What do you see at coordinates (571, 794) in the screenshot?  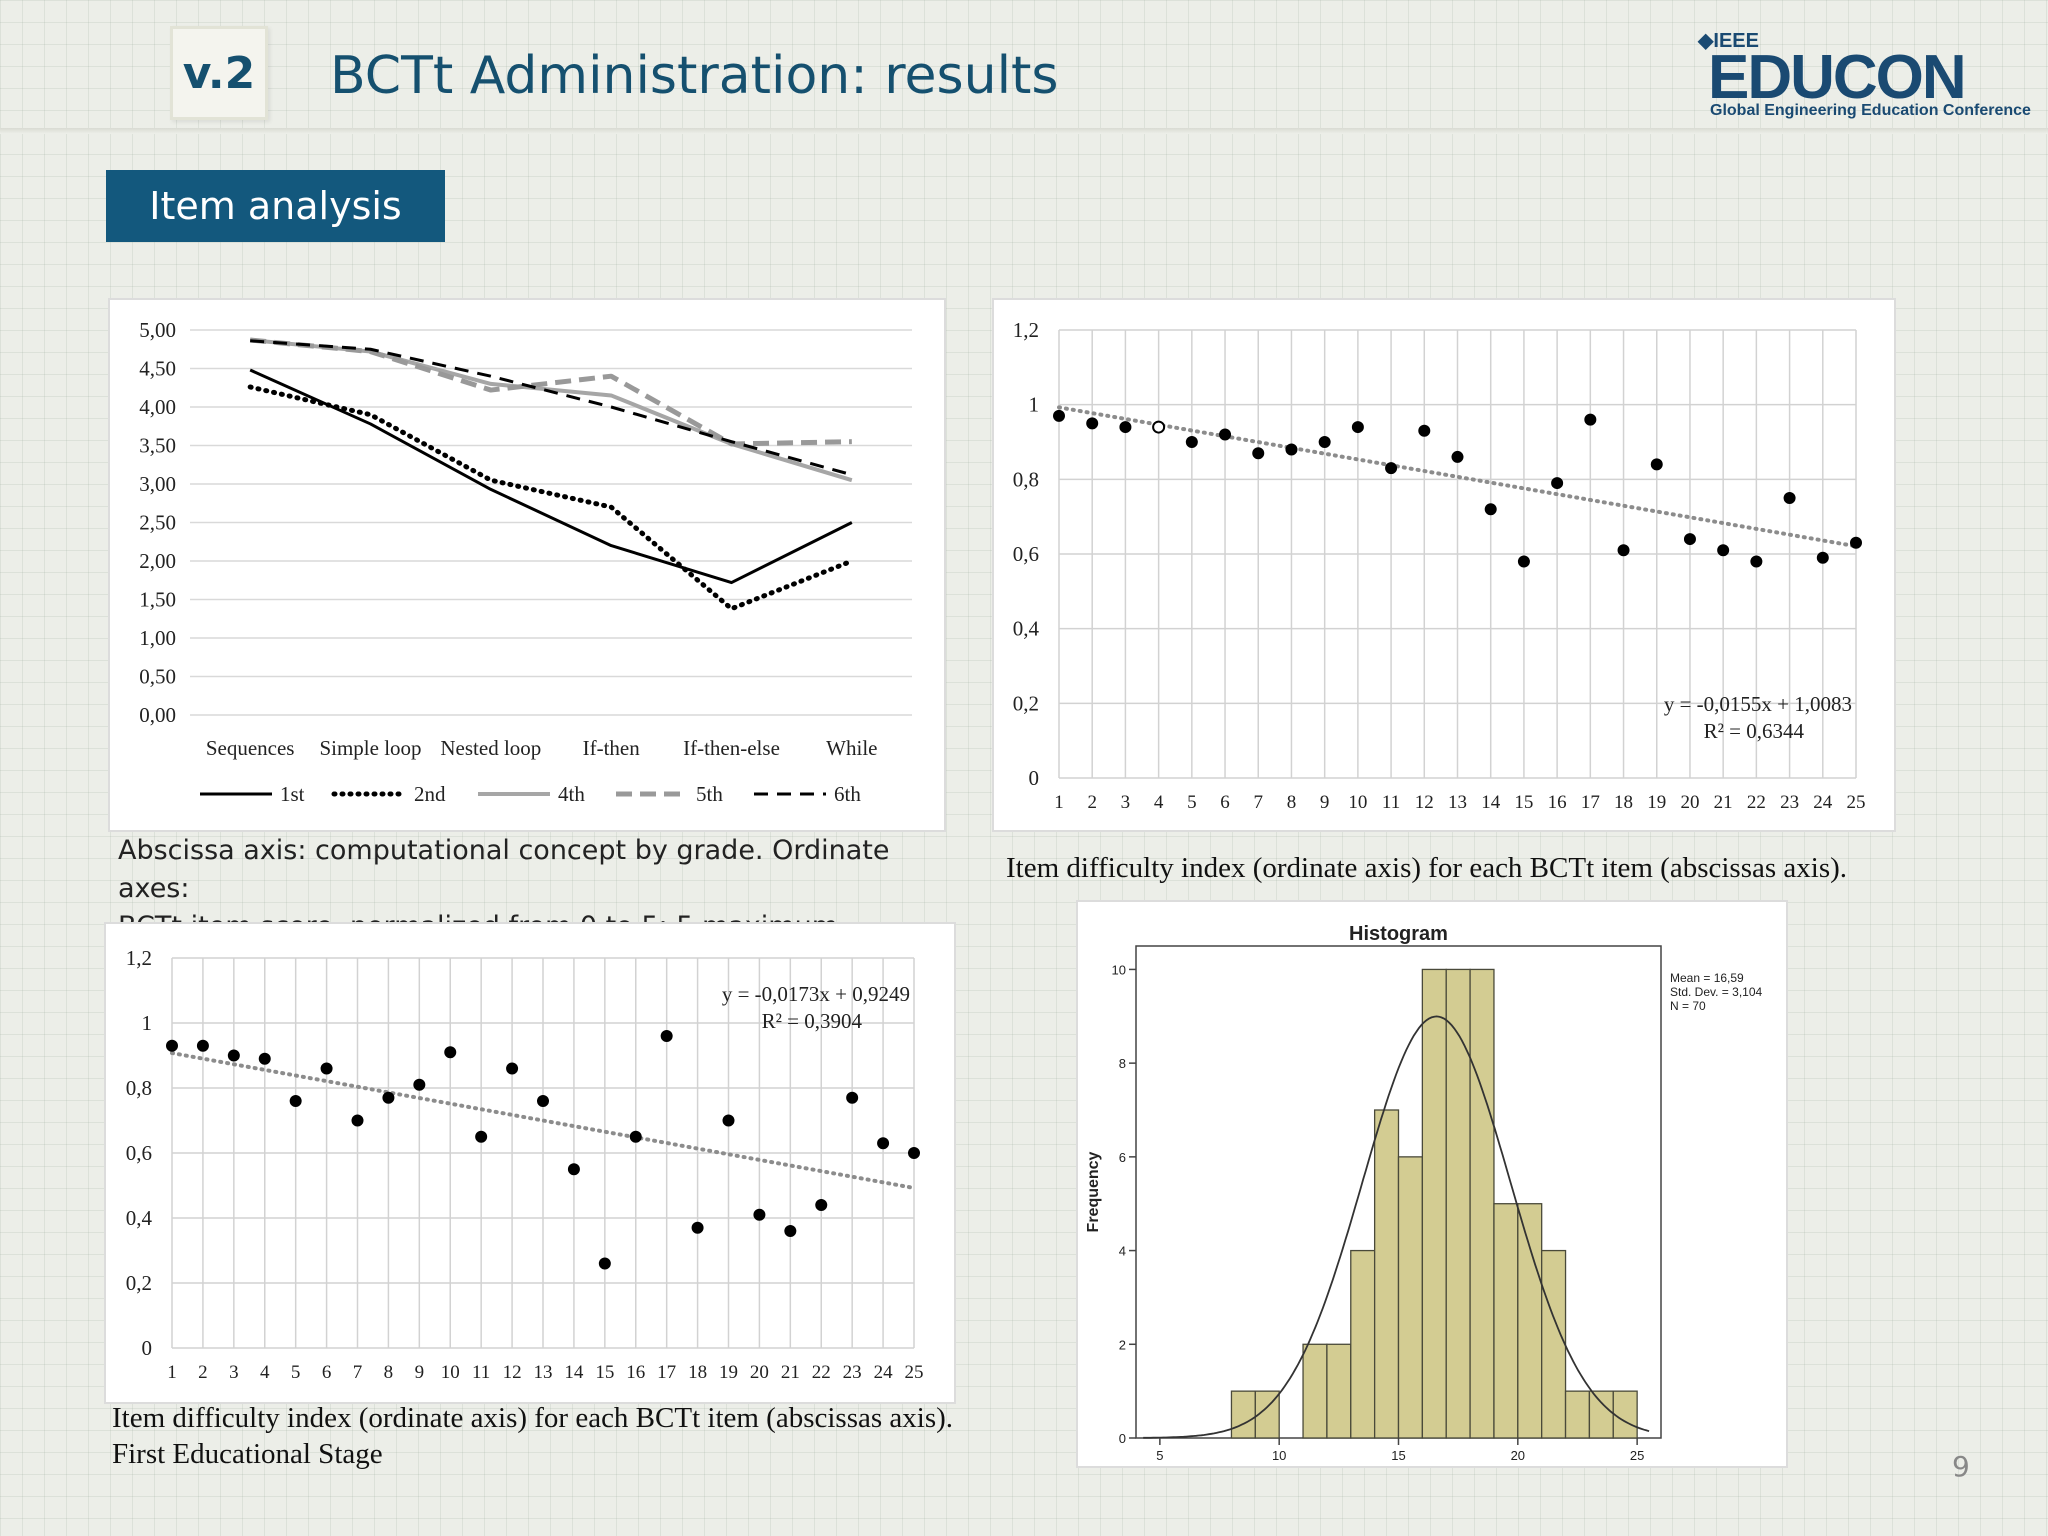 I see `legend-label: 4th` at bounding box center [571, 794].